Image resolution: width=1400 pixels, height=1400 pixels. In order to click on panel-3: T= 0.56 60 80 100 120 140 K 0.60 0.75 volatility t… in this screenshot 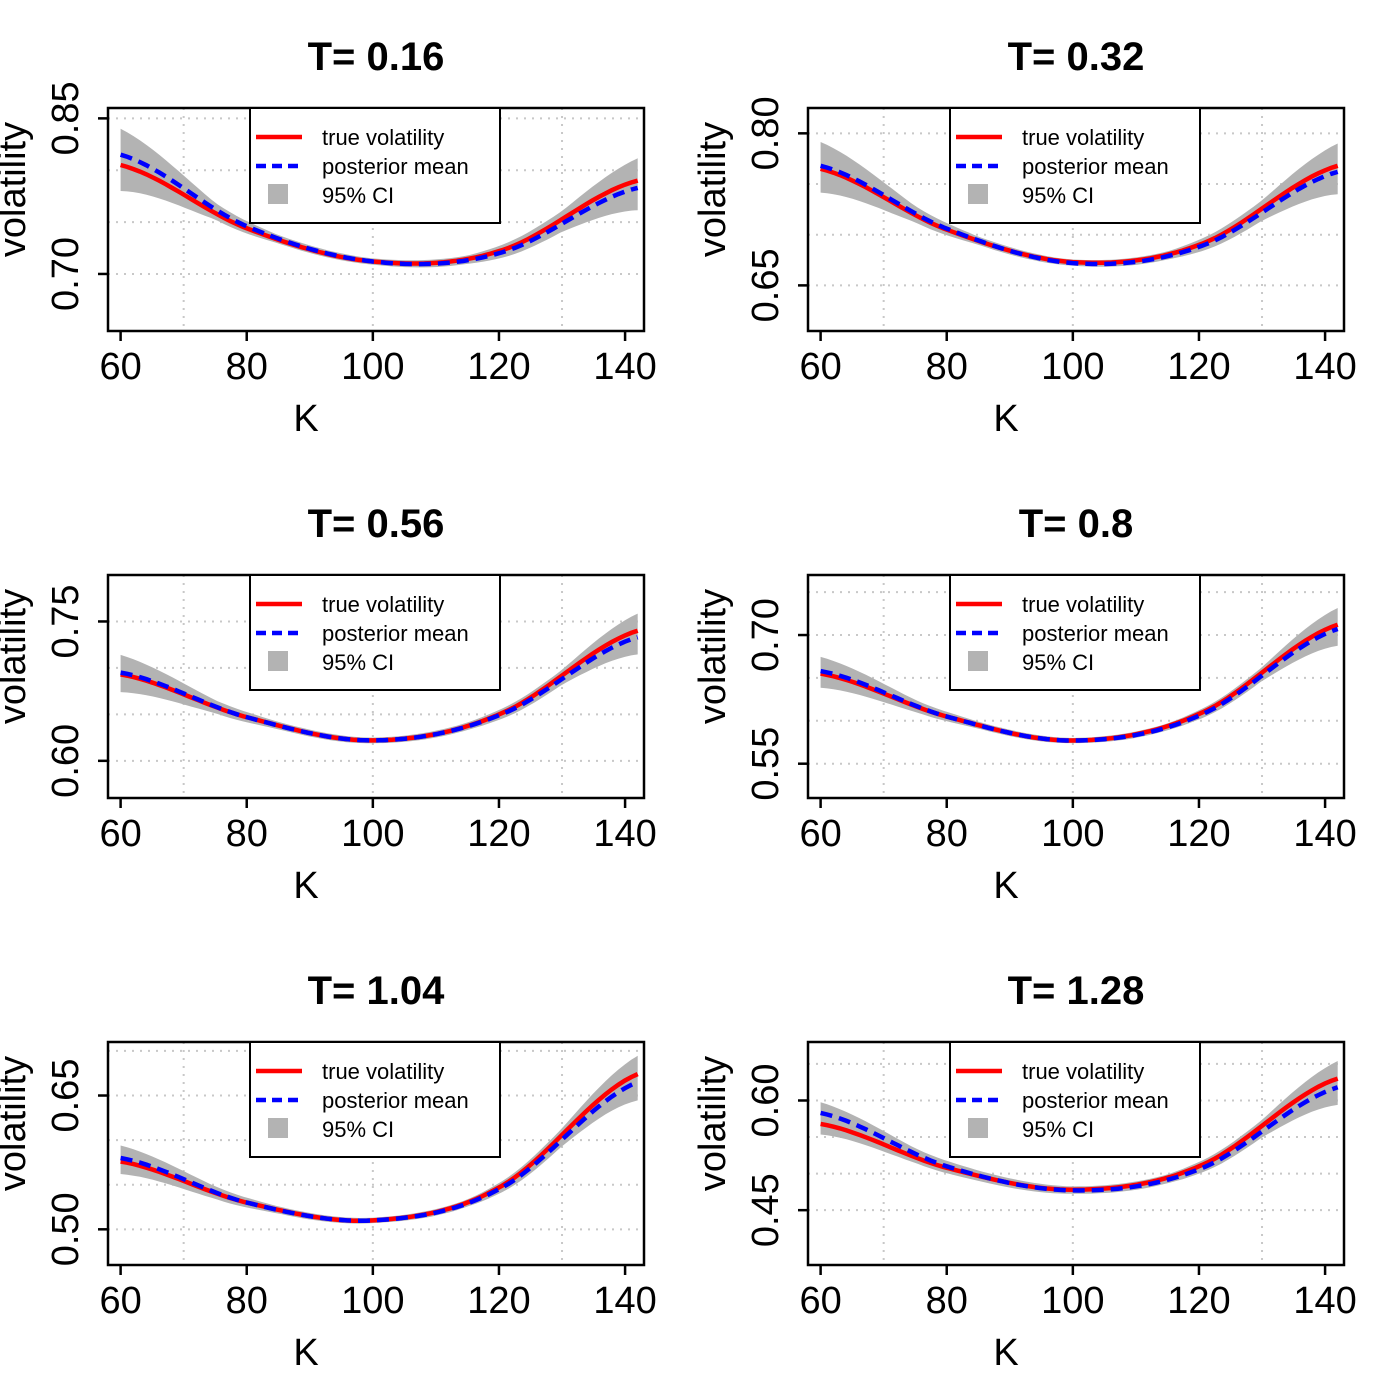, I will do `click(328, 704)`.